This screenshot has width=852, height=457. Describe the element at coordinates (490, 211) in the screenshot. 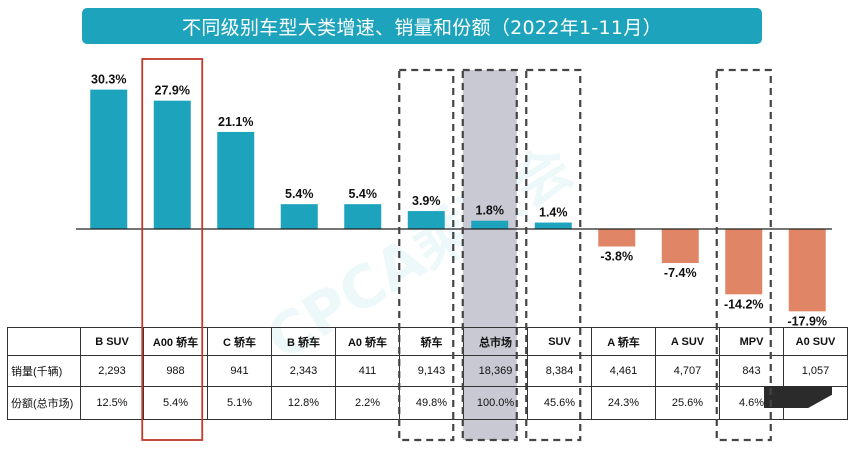

I see `data-label: 1.8%` at that location.